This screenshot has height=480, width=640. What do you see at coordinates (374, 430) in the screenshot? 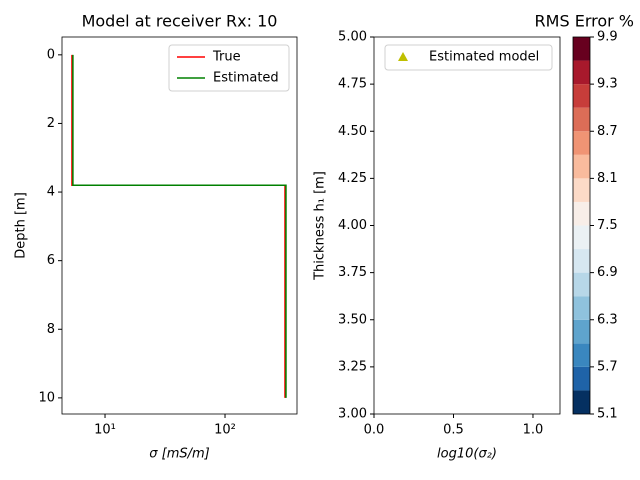
I see `x-tick-label: 0.0` at bounding box center [374, 430].